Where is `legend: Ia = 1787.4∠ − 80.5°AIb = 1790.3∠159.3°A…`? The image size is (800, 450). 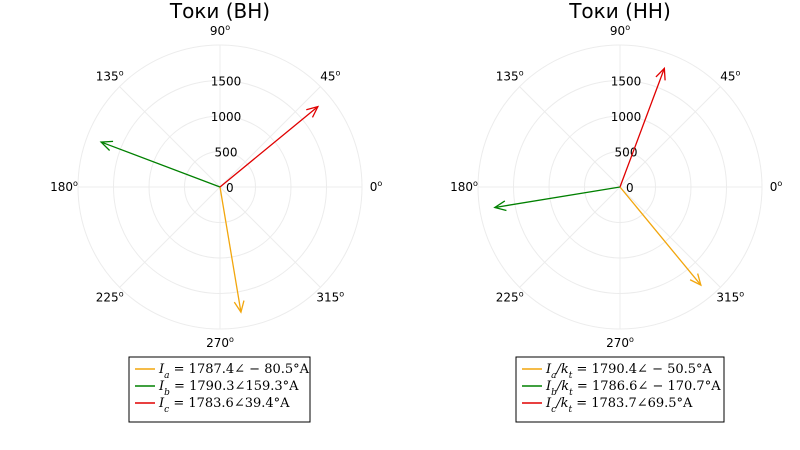 legend: Ia = 1787.4∠ − 80.5°AIb = 1790.3∠159.3°A… is located at coordinates (219, 389).